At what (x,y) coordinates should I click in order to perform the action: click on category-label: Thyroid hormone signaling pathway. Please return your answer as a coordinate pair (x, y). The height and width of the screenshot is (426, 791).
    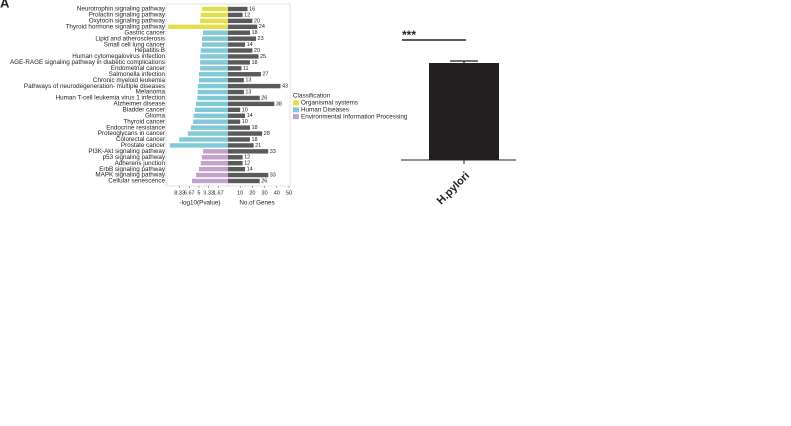
    Looking at the image, I should click on (116, 26).